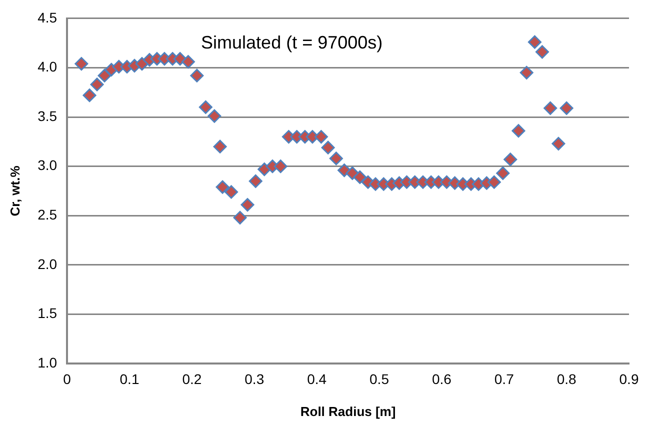 The height and width of the screenshot is (428, 653). What do you see at coordinates (192, 378) in the screenshot?
I see `x-tick-label: 0.2` at bounding box center [192, 378].